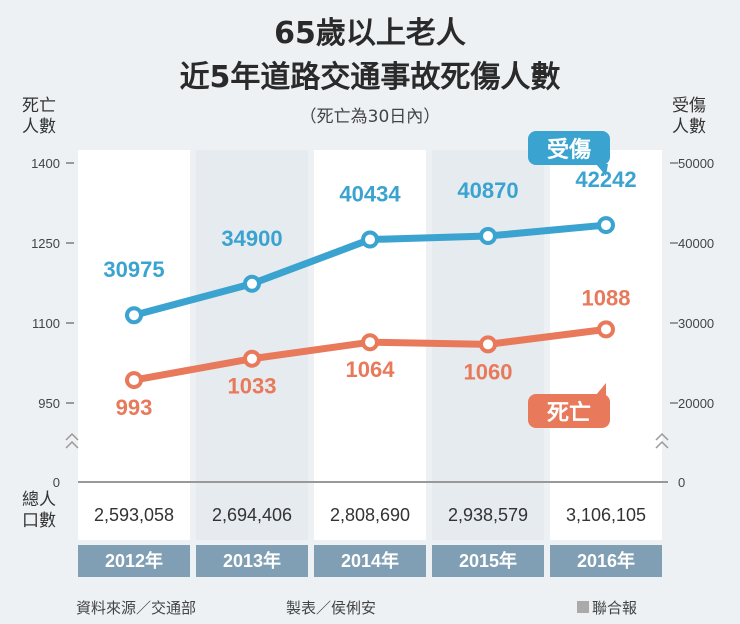  I want to click on left-tick-label: 950, so click(49, 403).